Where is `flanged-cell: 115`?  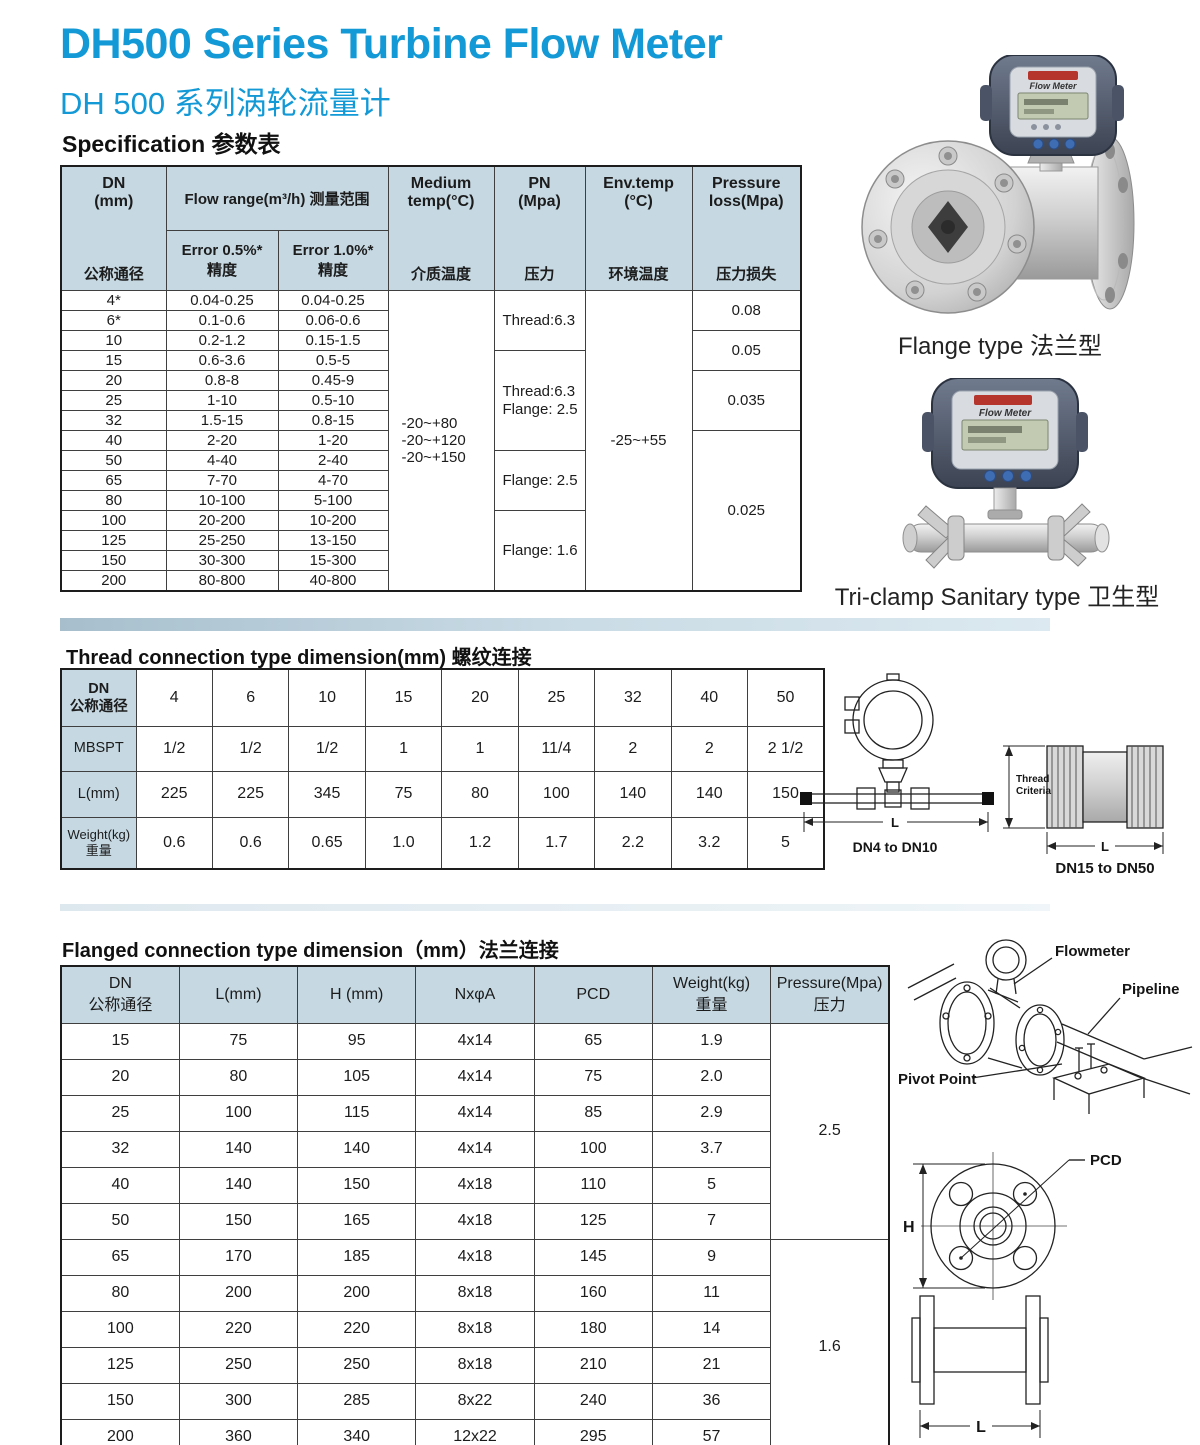
flanged-cell: 115 is located at coordinates (357, 1113).